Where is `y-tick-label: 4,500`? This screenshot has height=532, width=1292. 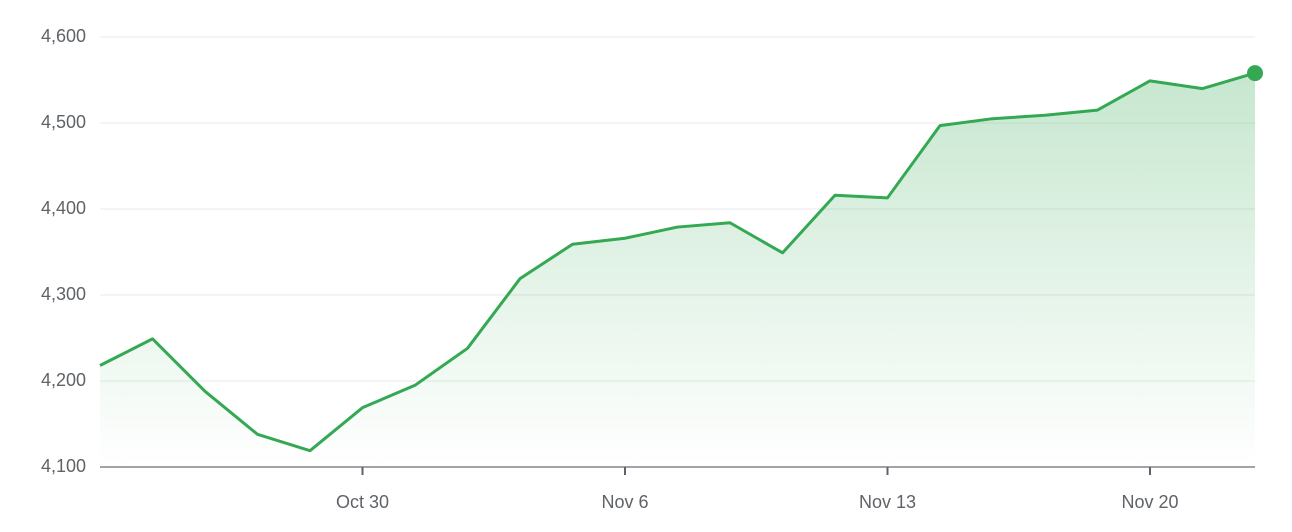 y-tick-label: 4,500 is located at coordinates (63, 122).